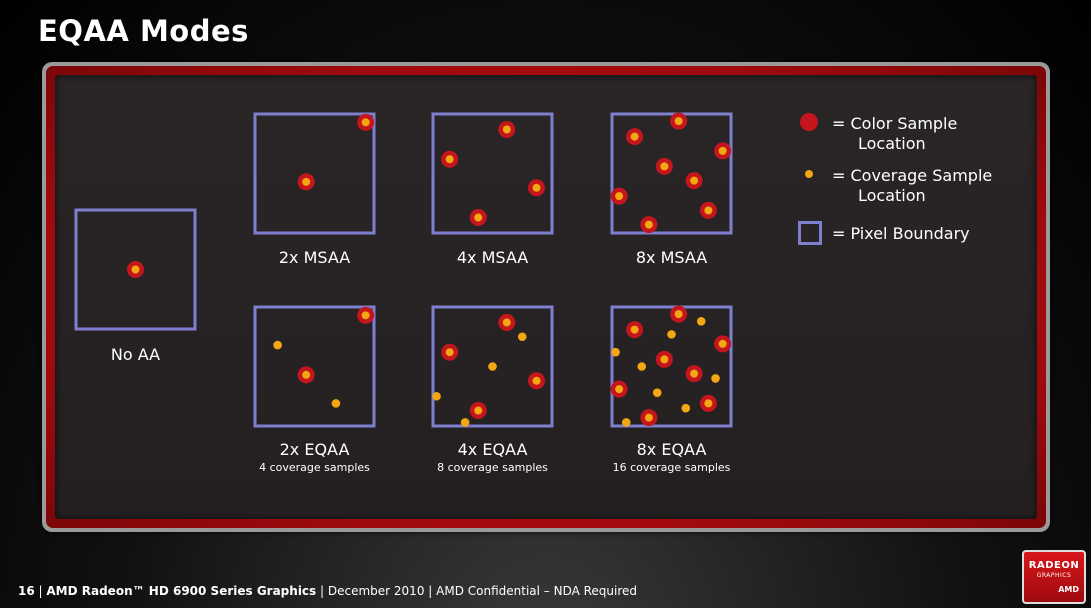  Describe the element at coordinates (912, 175) in the screenshot. I see `legend-coverage-line1: = Coverage Sample` at that location.